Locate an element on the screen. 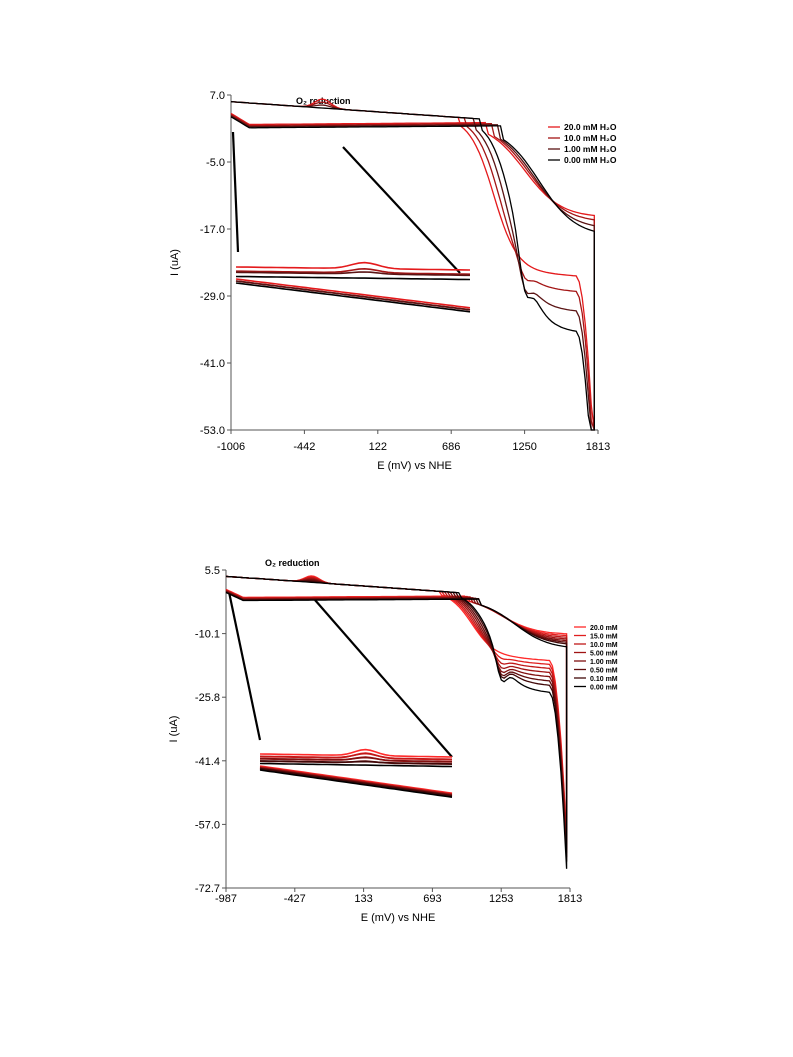  x-tick-label: 693 is located at coordinates (432, 899).